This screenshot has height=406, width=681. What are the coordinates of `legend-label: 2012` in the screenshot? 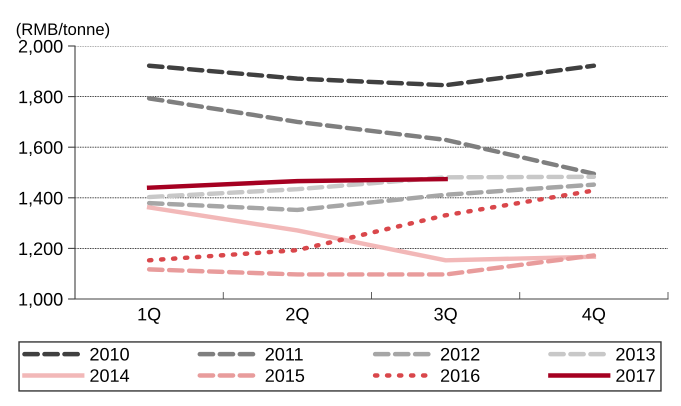 It's located at (460, 354).